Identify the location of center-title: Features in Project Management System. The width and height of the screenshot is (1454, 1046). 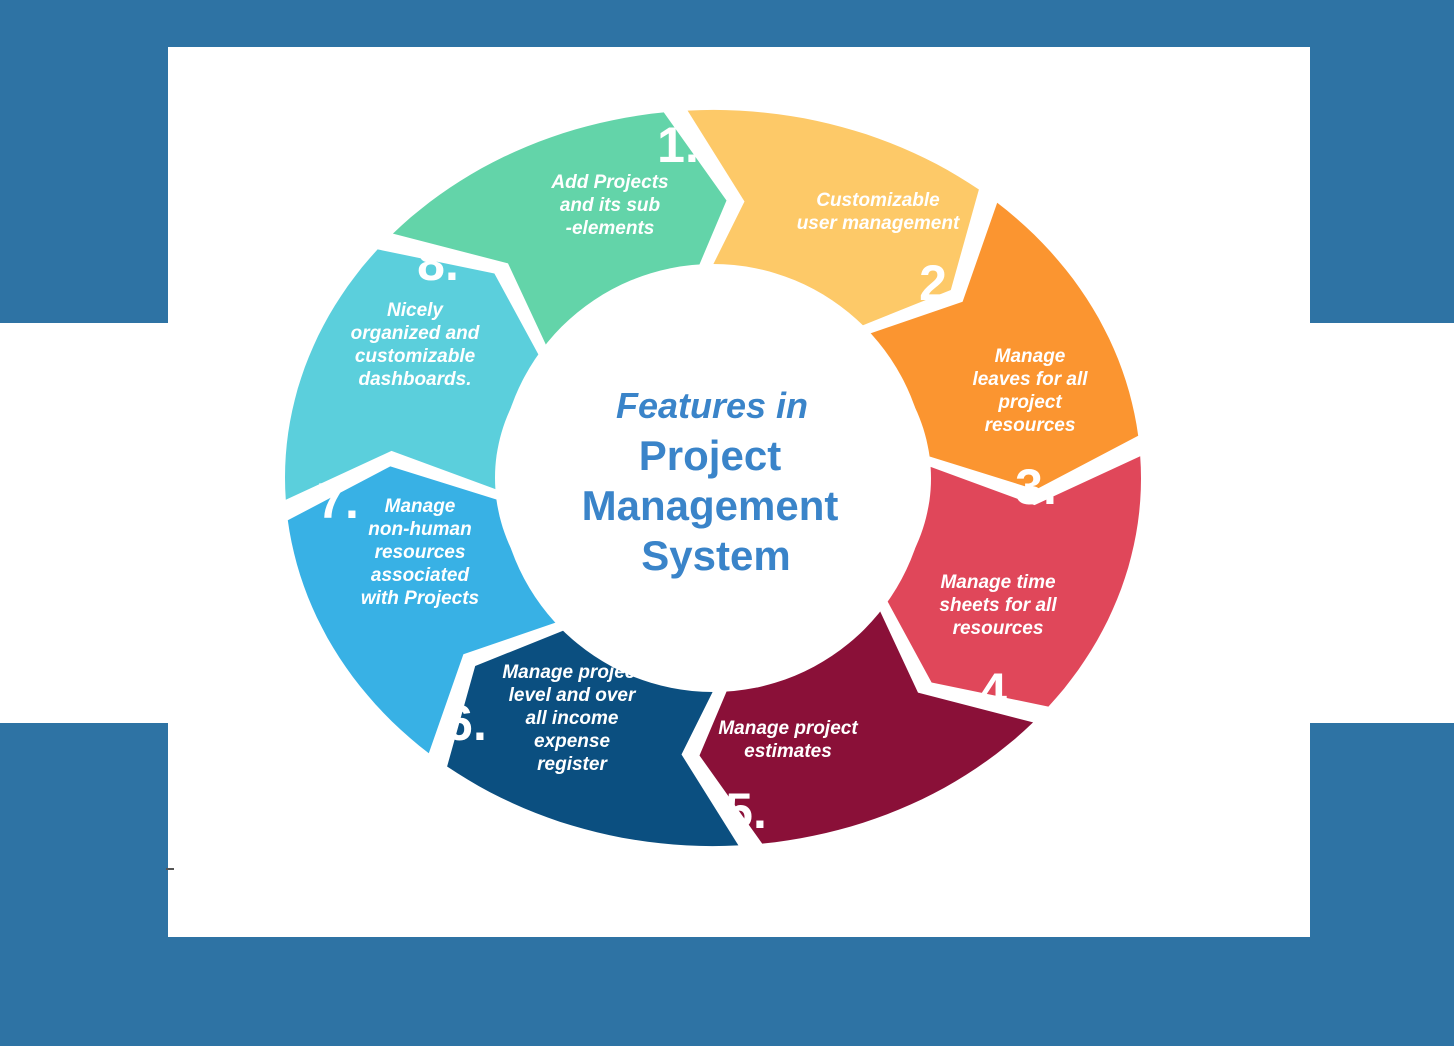
(710, 482).